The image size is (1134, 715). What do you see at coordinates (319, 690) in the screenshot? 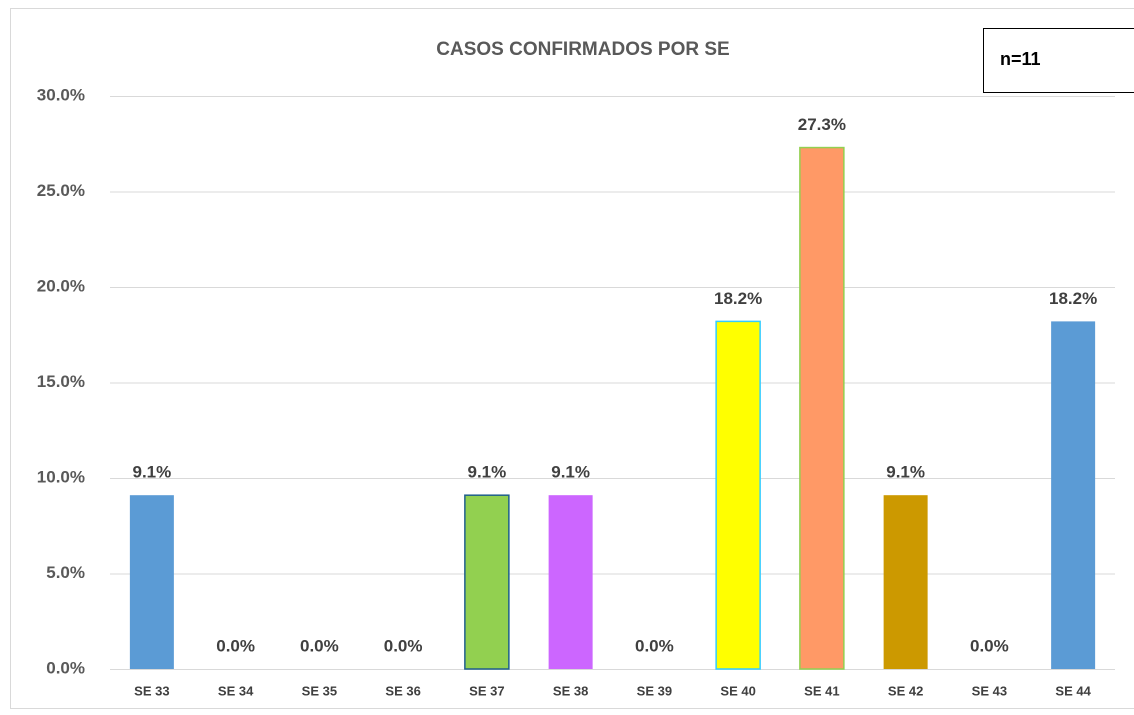
I see `x-tick-label: SE 35` at bounding box center [319, 690].